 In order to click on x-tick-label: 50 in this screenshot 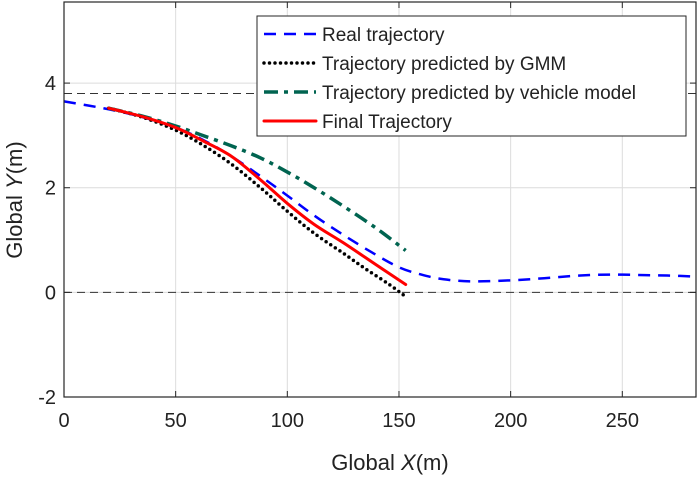, I will do `click(176, 421)`.